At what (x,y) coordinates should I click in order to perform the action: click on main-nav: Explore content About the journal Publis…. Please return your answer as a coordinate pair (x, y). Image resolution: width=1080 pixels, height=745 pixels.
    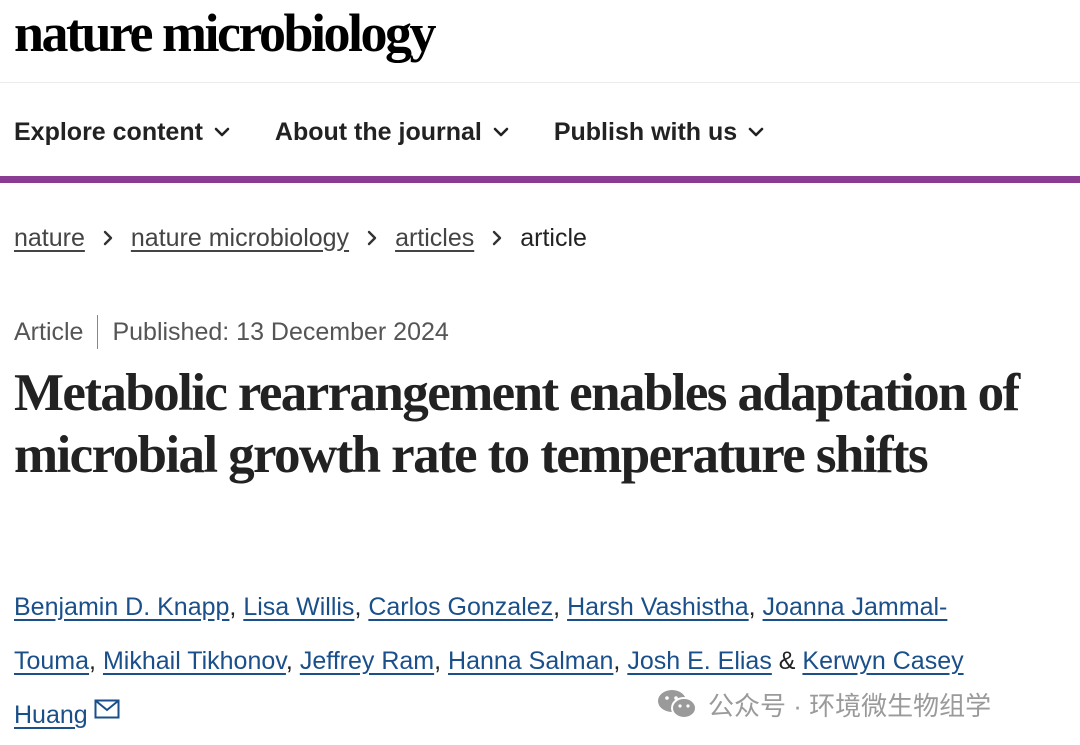
    Looking at the image, I should click on (411, 132).